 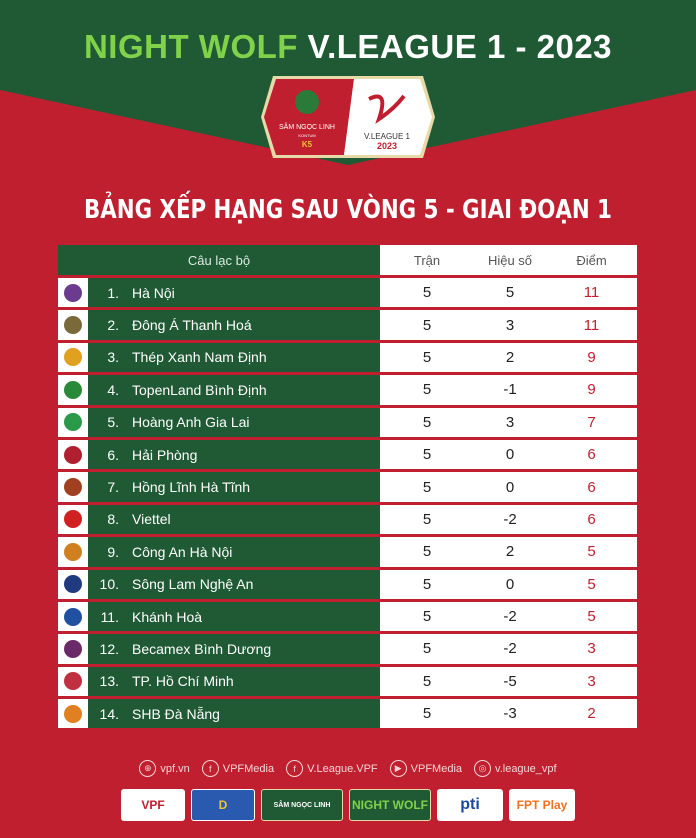 I want to click on header-club: Câu lạc bộ, so click(x=219, y=260).